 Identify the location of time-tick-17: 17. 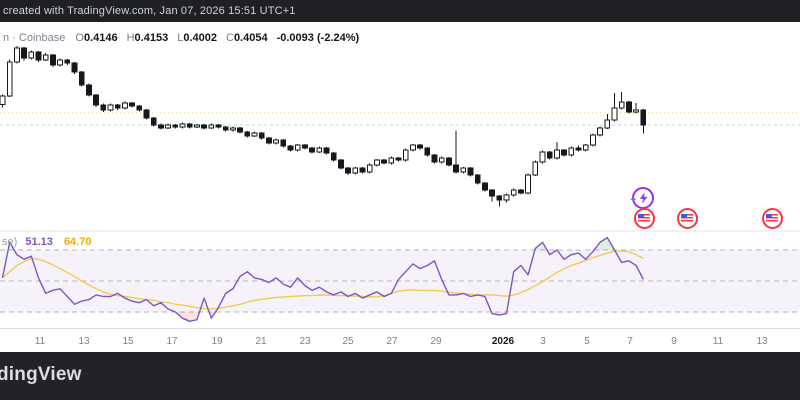
(172, 341).